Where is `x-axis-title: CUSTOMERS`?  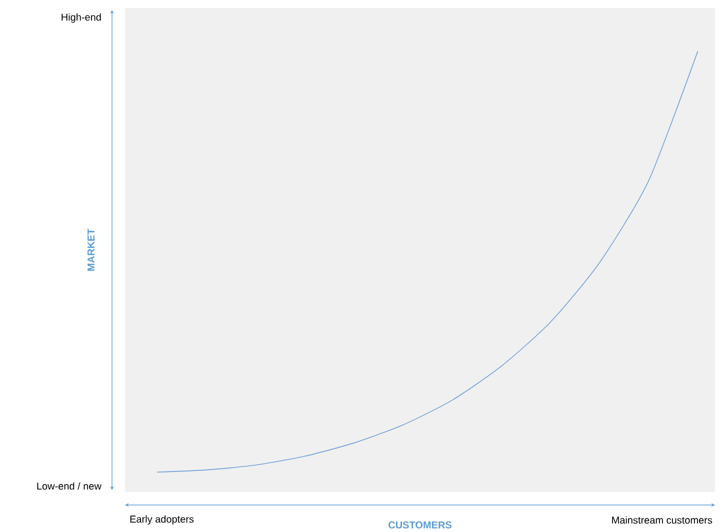
x-axis-title: CUSTOMERS is located at coordinates (420, 524).